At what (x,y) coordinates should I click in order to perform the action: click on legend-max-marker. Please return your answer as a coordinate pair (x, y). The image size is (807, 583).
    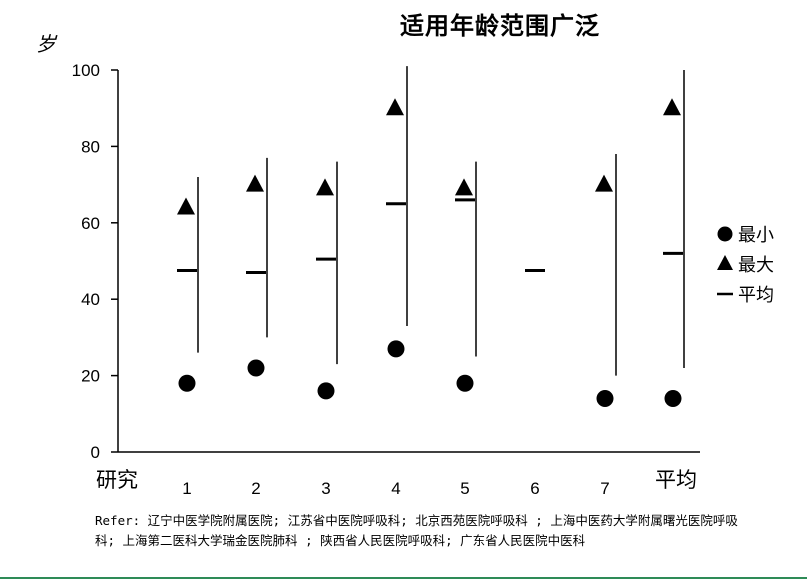
    Looking at the image, I should click on (725, 262).